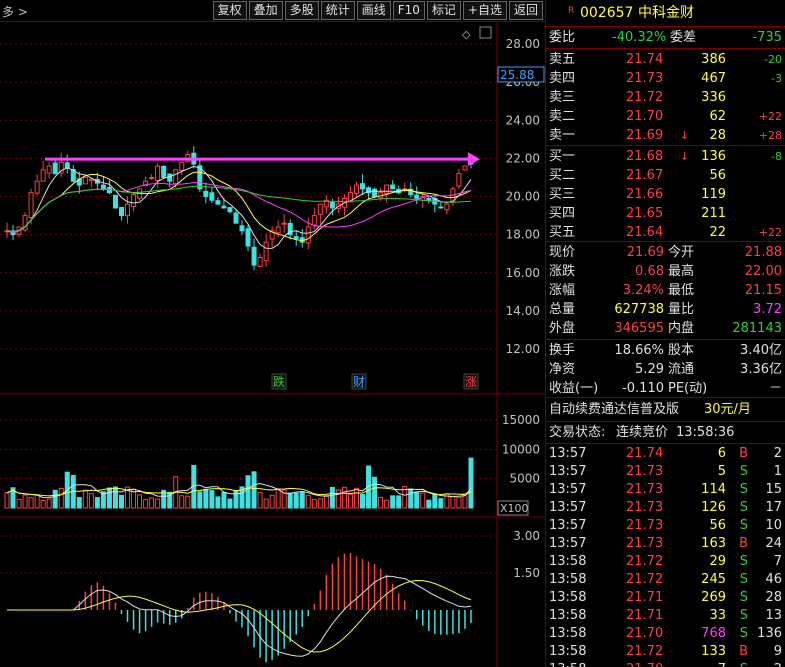 The height and width of the screenshot is (667, 785). What do you see at coordinates (665, 490) in the screenshot?
I see `tick-row: 13:57 21.73 114 S 15` at bounding box center [665, 490].